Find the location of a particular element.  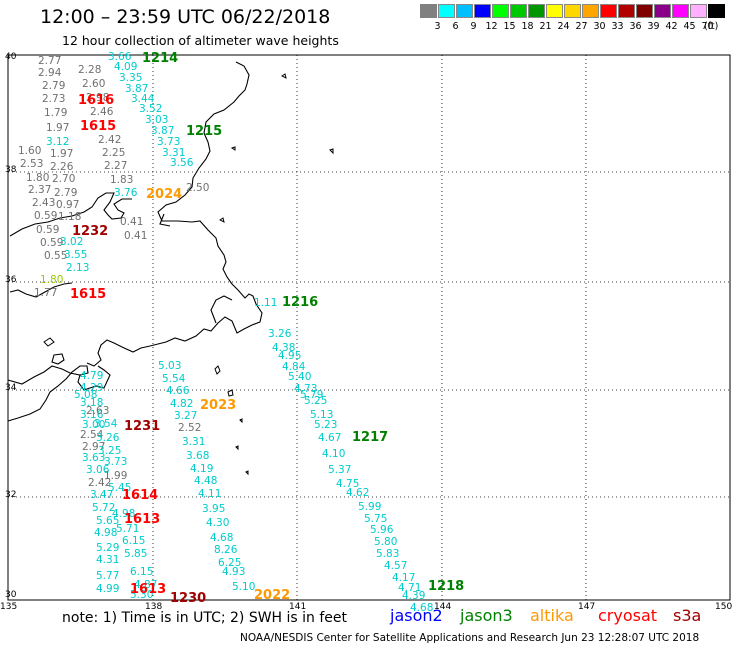

track-time-label: 1230 is located at coordinates (188, 598).